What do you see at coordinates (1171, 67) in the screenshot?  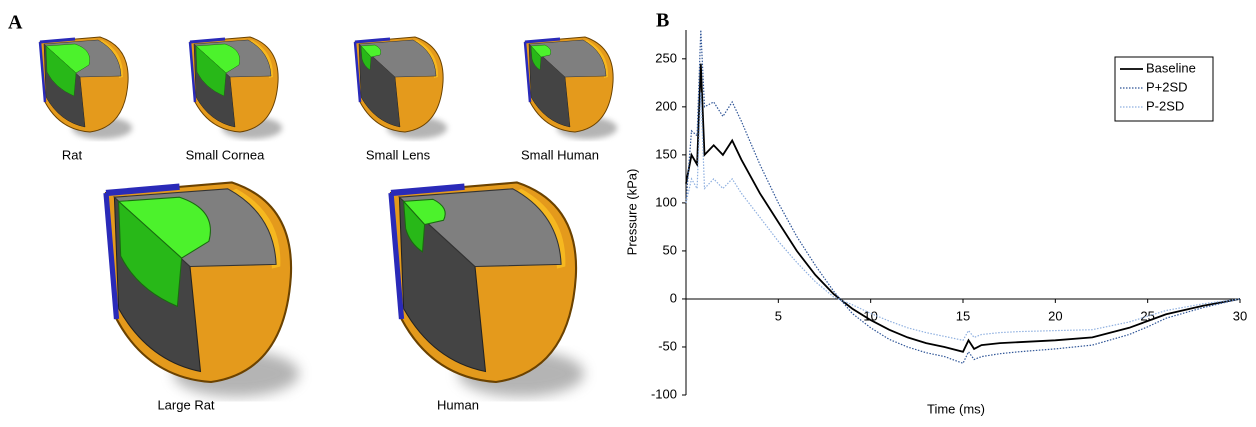 I see `legend-label: Baseline` at bounding box center [1171, 67].